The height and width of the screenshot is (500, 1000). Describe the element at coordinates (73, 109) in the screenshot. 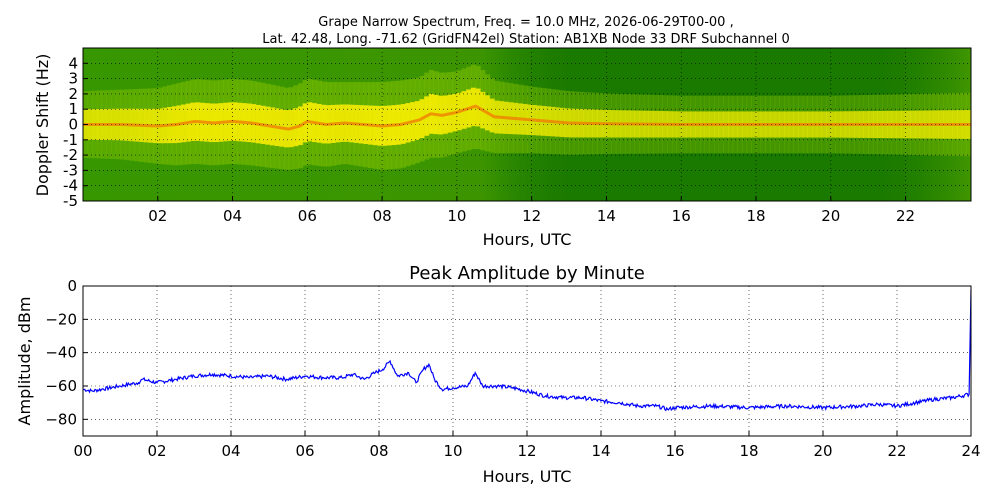

I see `spectrogram-y-tick-label: 1` at that location.